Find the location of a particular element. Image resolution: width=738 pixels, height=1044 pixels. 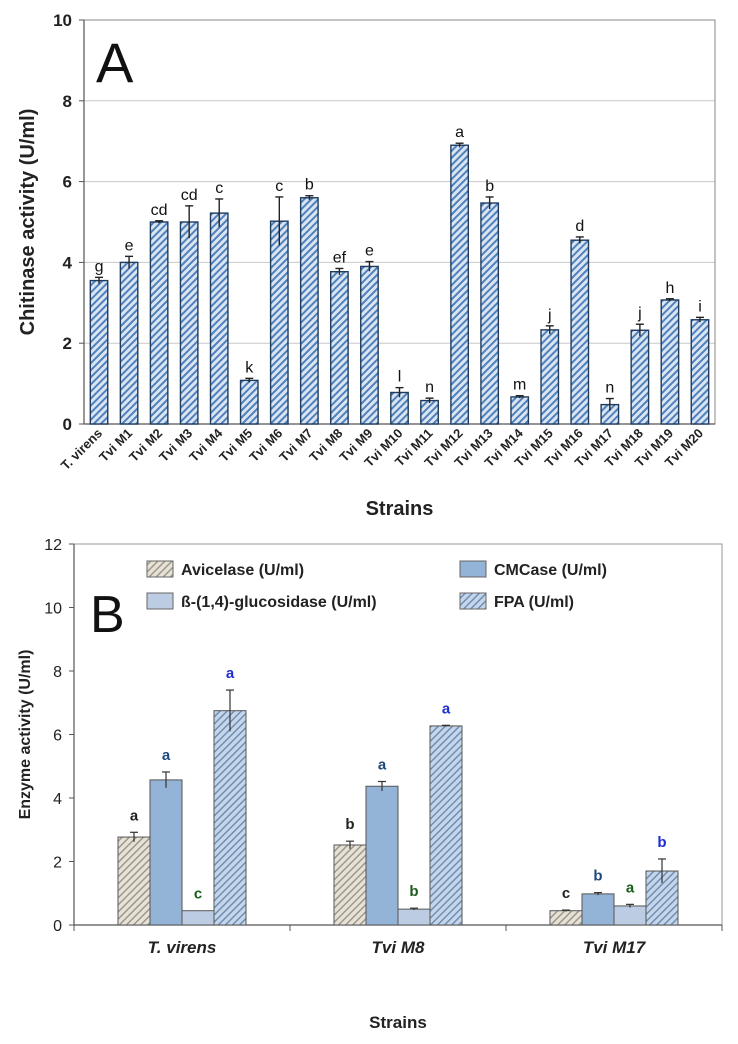

significance-letter: d is located at coordinates (579, 226).